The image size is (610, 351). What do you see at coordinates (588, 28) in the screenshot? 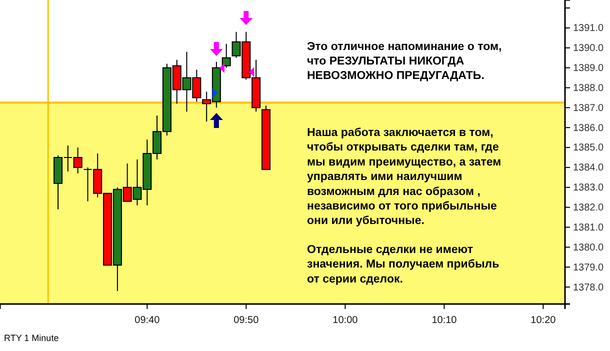
I see `y-tick-label: 1391.0` at bounding box center [588, 28].